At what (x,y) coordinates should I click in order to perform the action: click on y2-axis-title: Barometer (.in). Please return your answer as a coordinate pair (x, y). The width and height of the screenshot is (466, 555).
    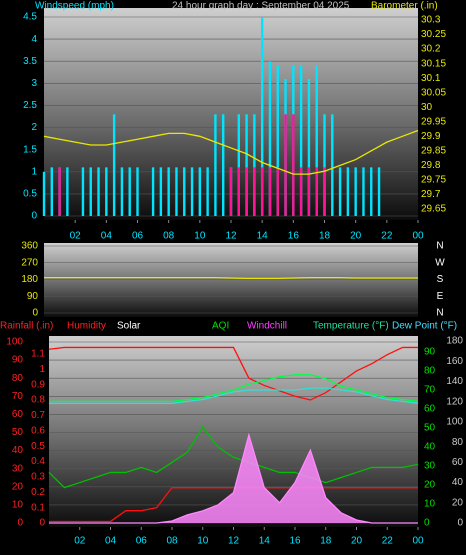
    Looking at the image, I should click on (404, 6).